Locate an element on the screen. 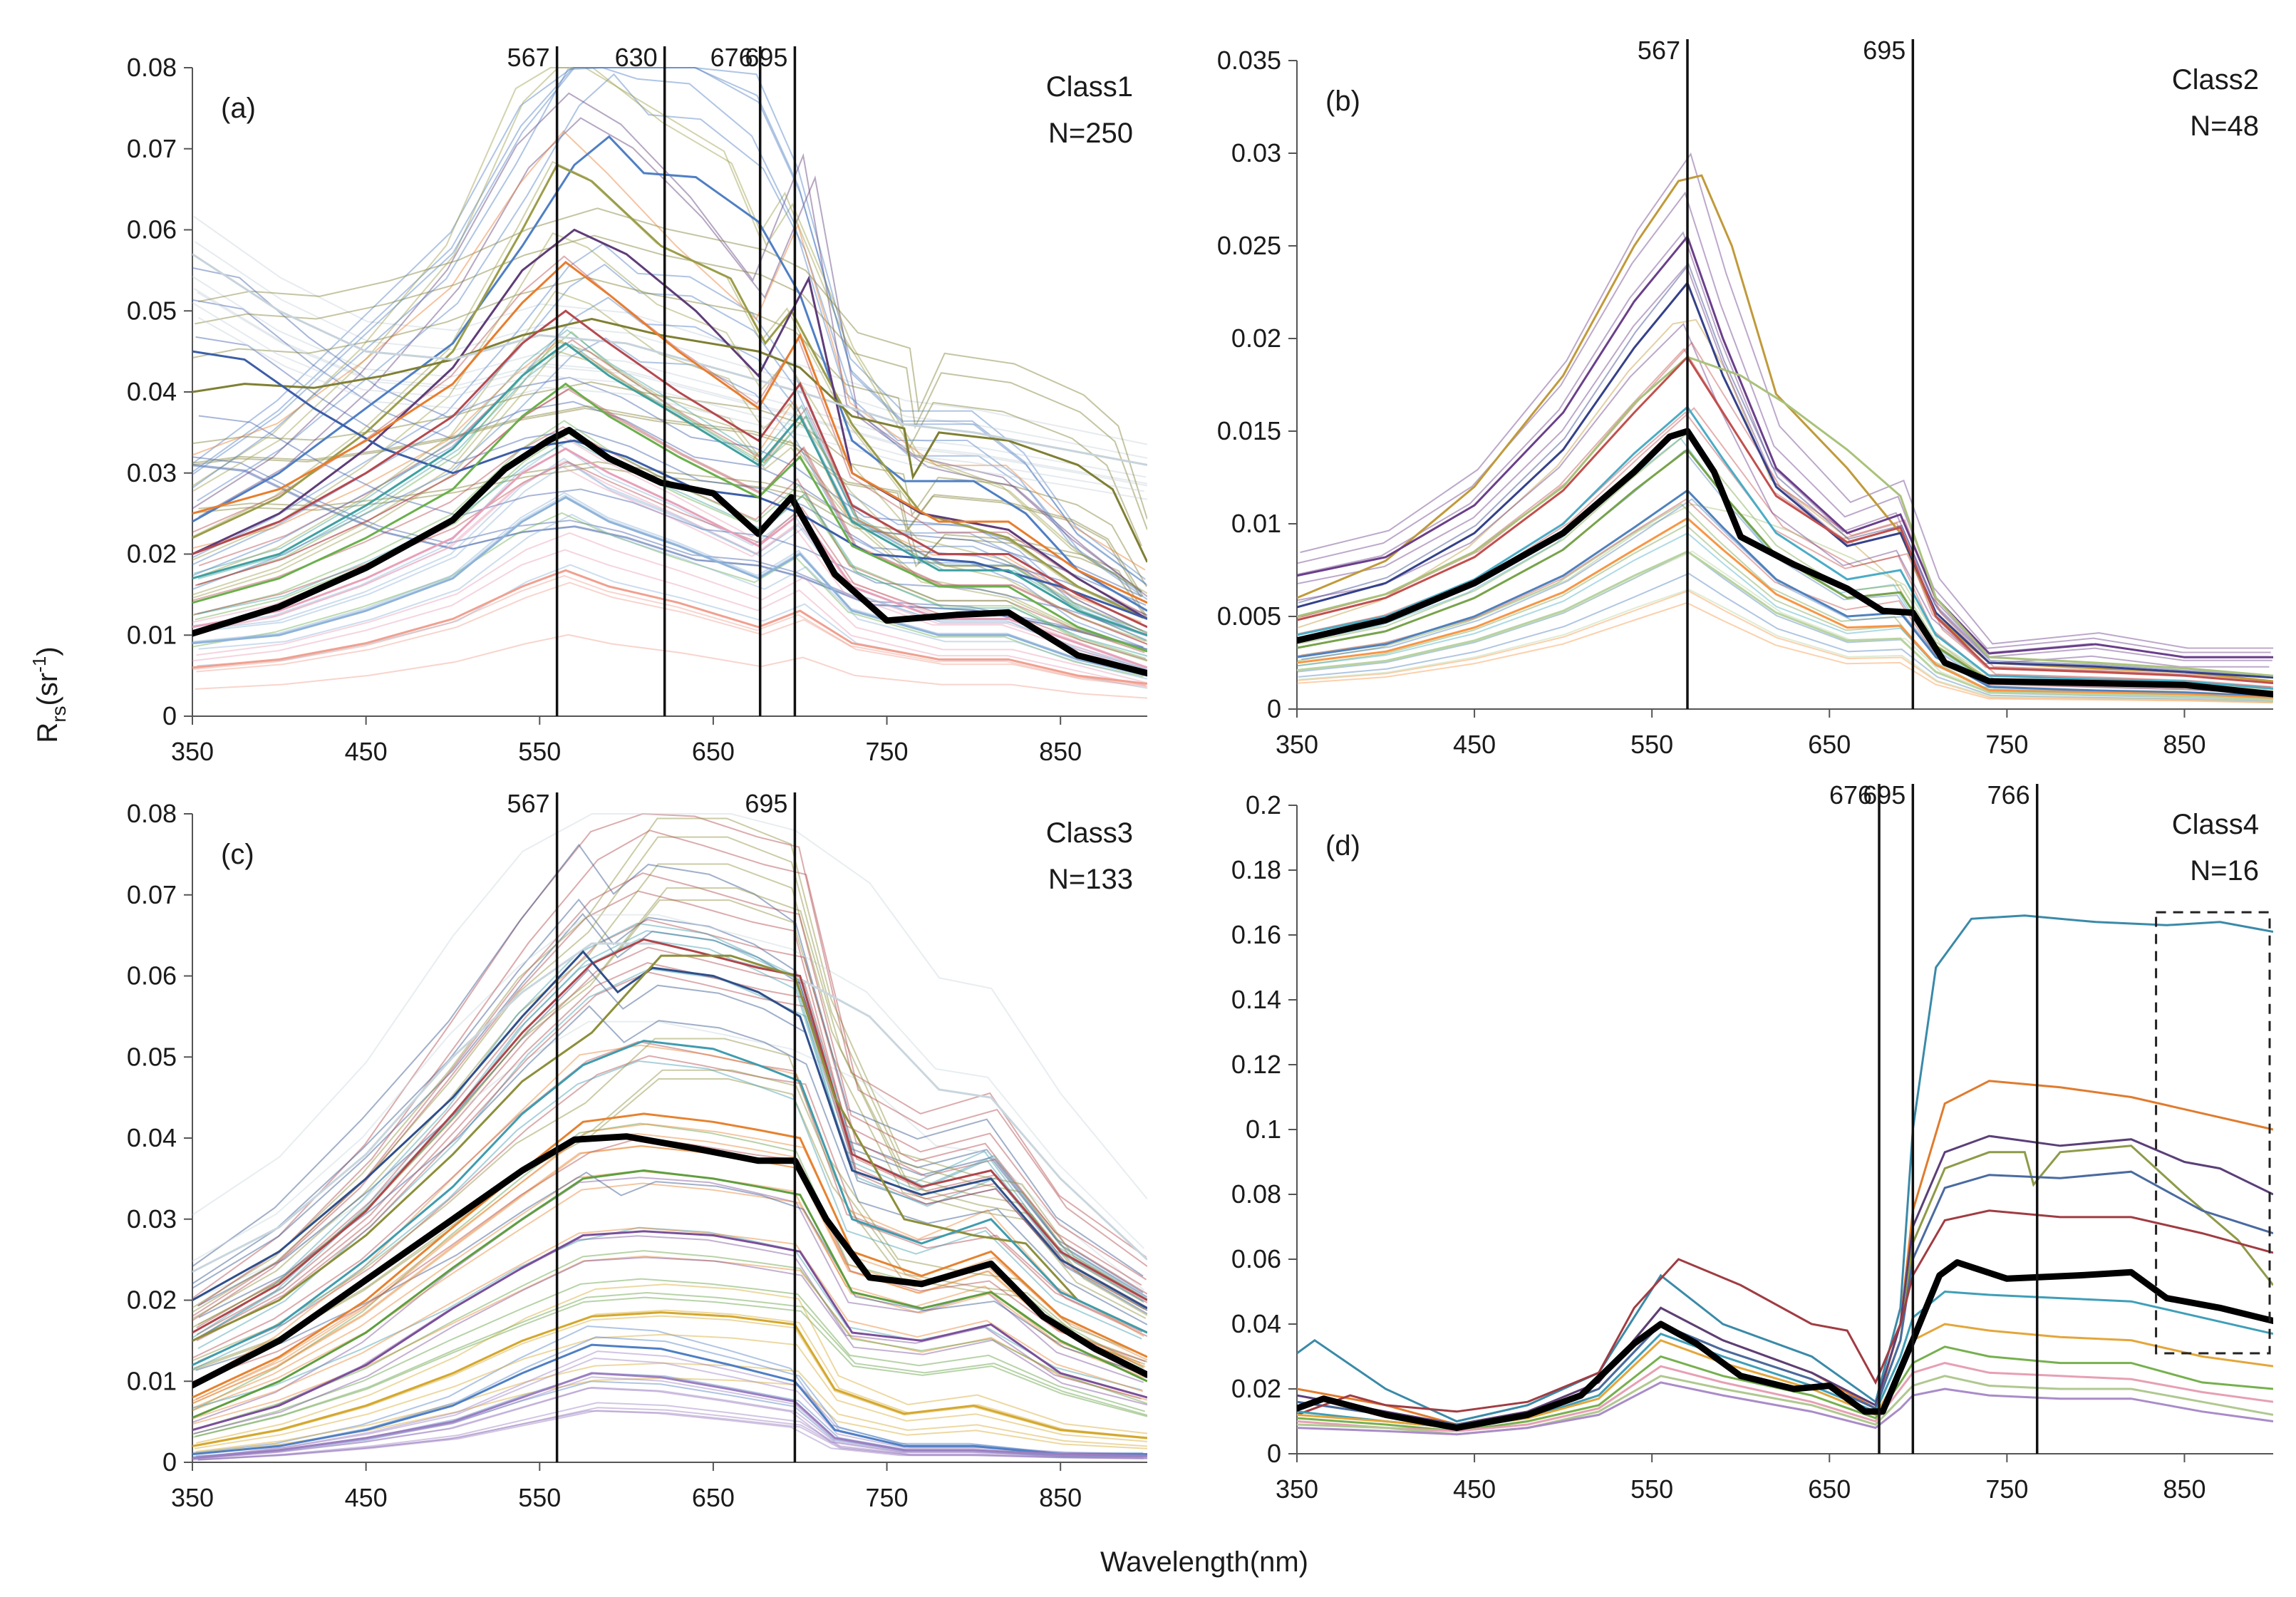 This screenshot has width=2296, height=1597. y-tick-label: 0.1 is located at coordinates (1263, 1129).